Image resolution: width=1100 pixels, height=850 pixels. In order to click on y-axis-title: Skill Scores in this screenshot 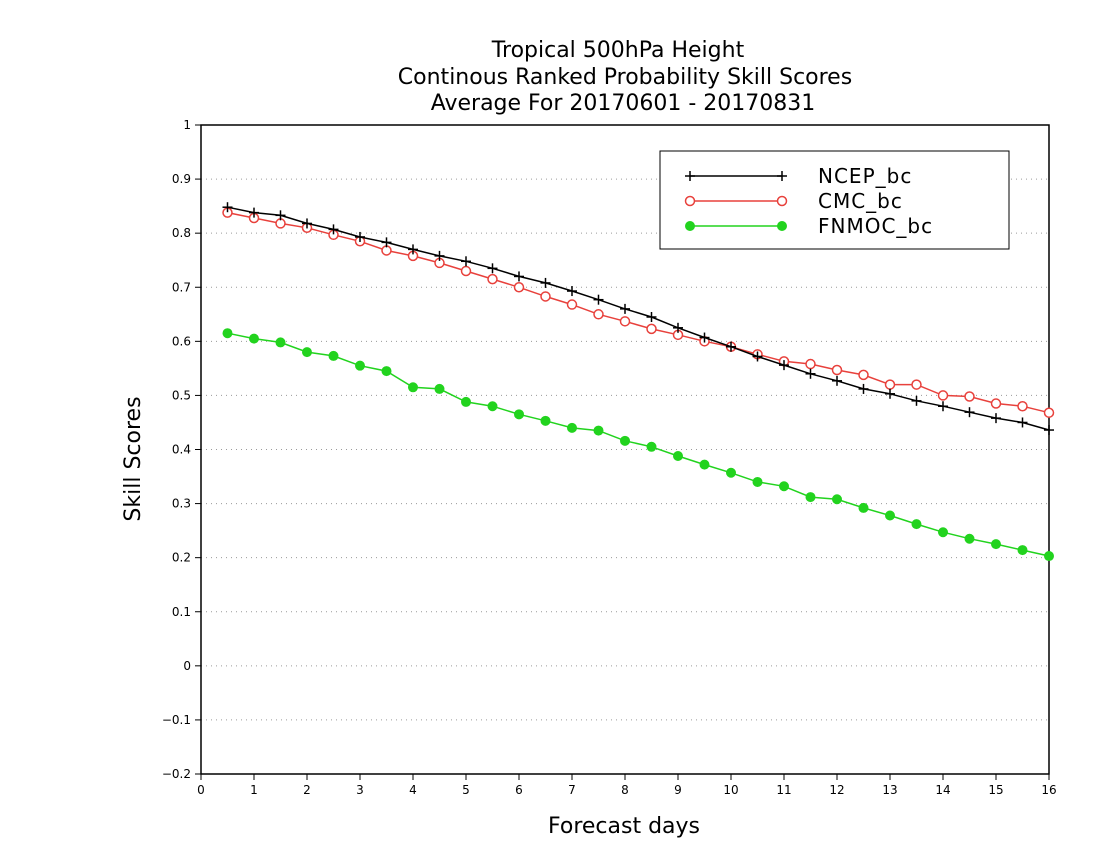, I will do `click(133, 458)`.